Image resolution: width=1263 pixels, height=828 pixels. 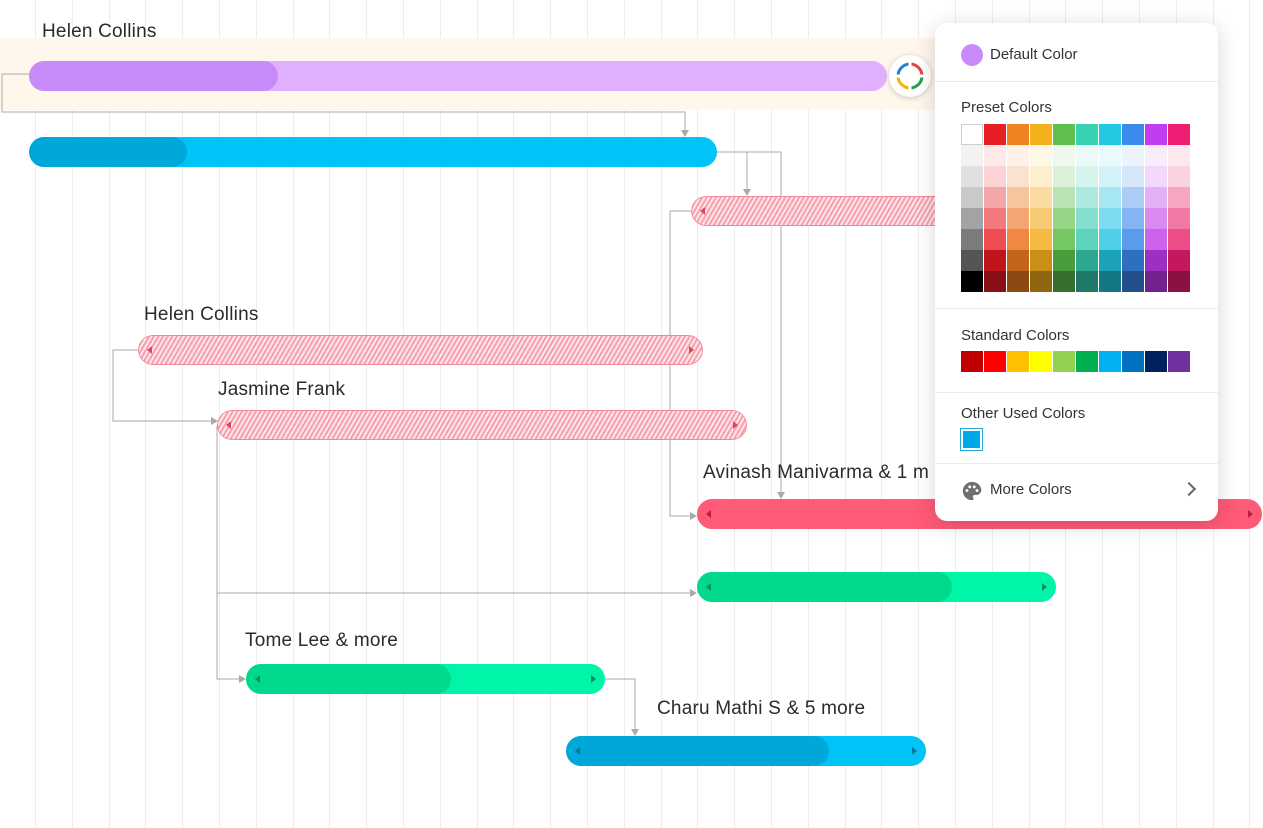 What do you see at coordinates (910, 76) in the screenshot?
I see `color-picker-button` at bounding box center [910, 76].